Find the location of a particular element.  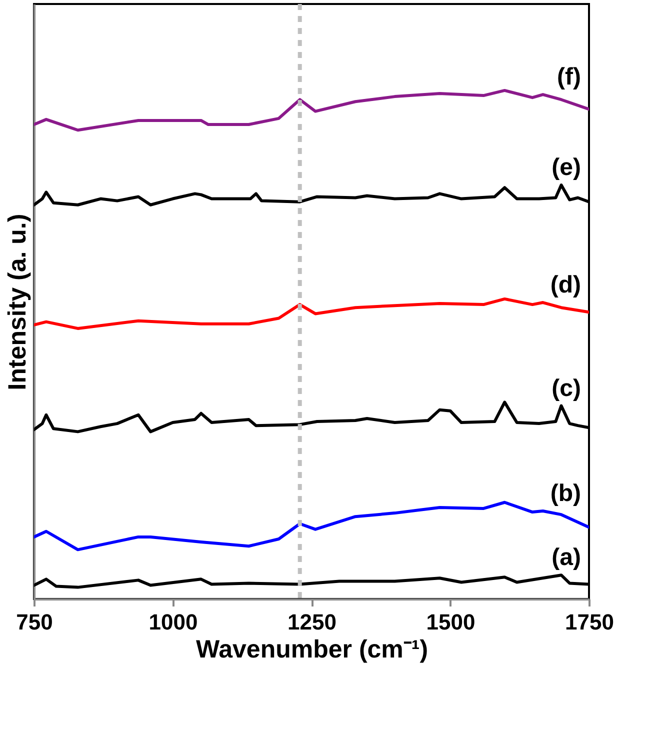

x-tick-label: 1500 is located at coordinates (451, 622).